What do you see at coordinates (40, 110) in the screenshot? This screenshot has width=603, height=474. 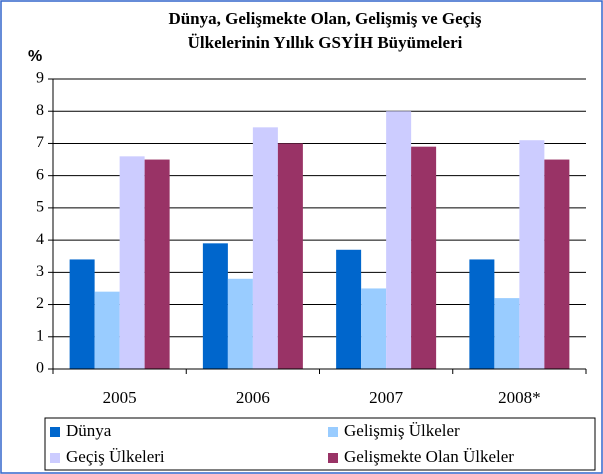 I see `y-tick-label: 8` at bounding box center [40, 110].